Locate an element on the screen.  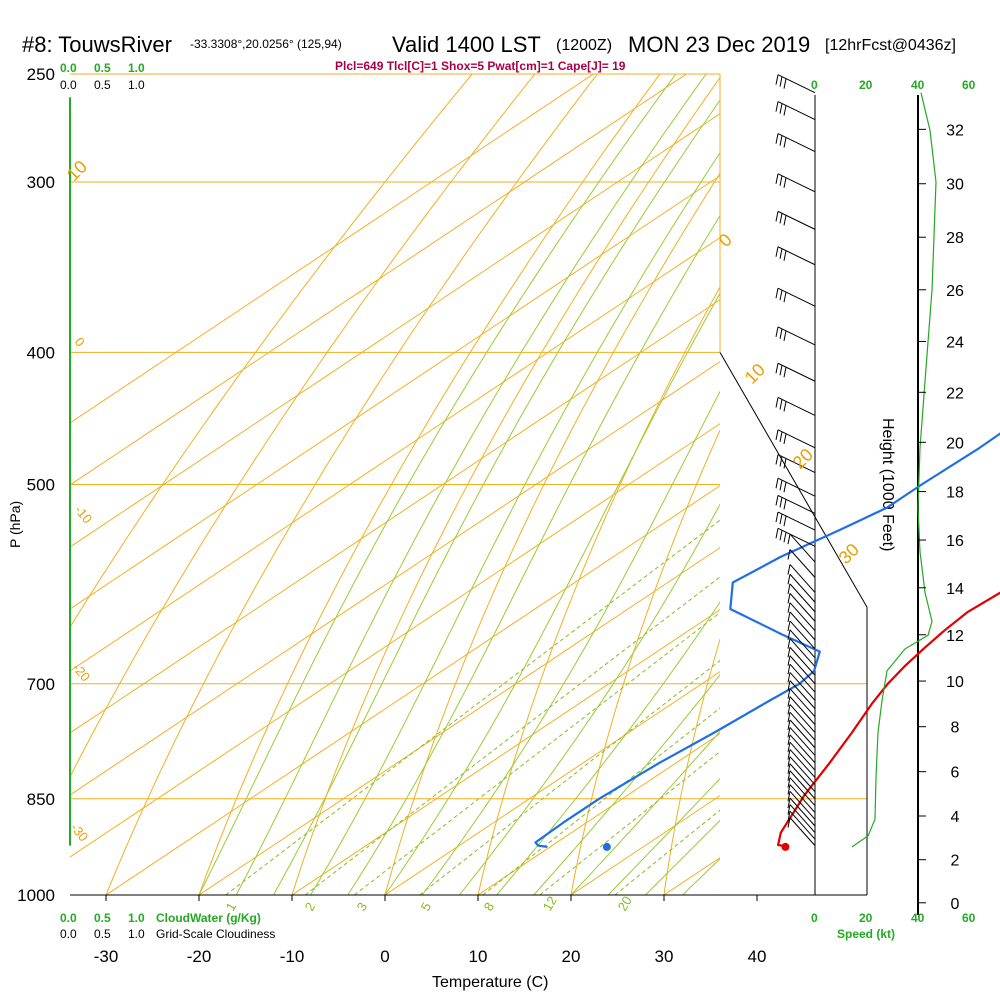
valid-time: Valid 1400 LST is located at coordinates (466, 44).